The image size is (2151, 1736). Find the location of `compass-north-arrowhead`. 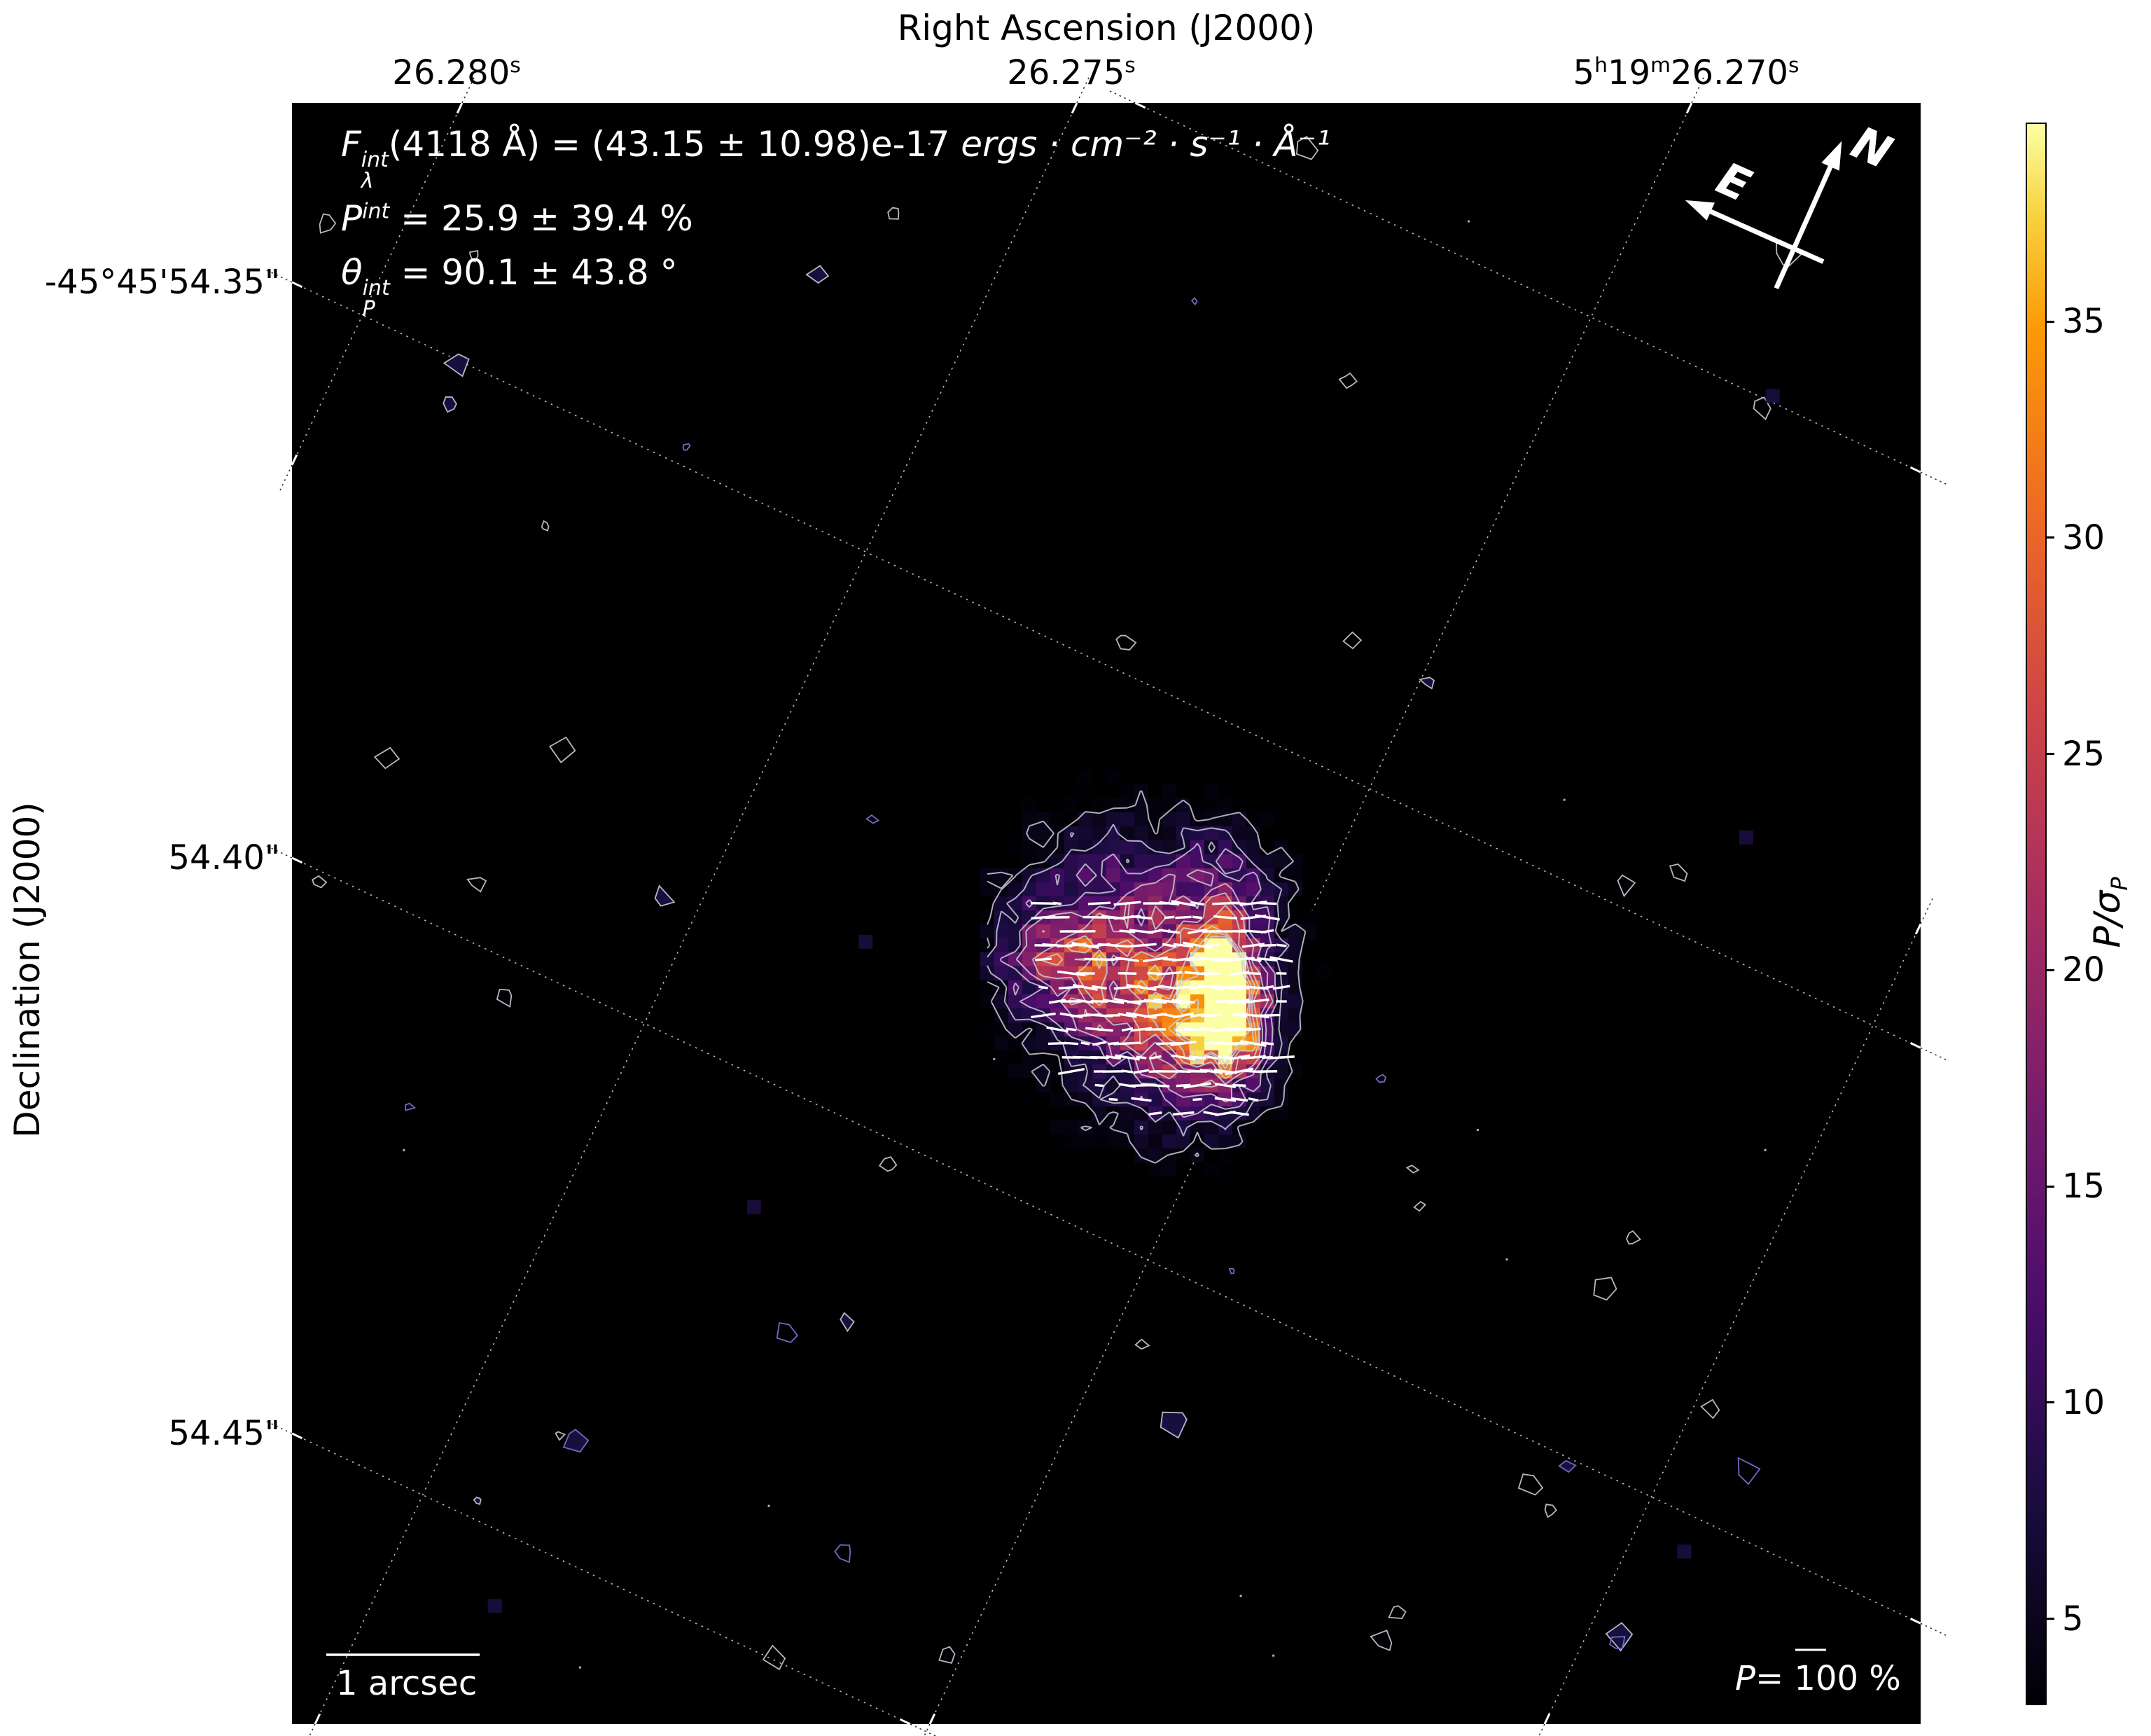

compass-north-arrowhead is located at coordinates (1831, 156).